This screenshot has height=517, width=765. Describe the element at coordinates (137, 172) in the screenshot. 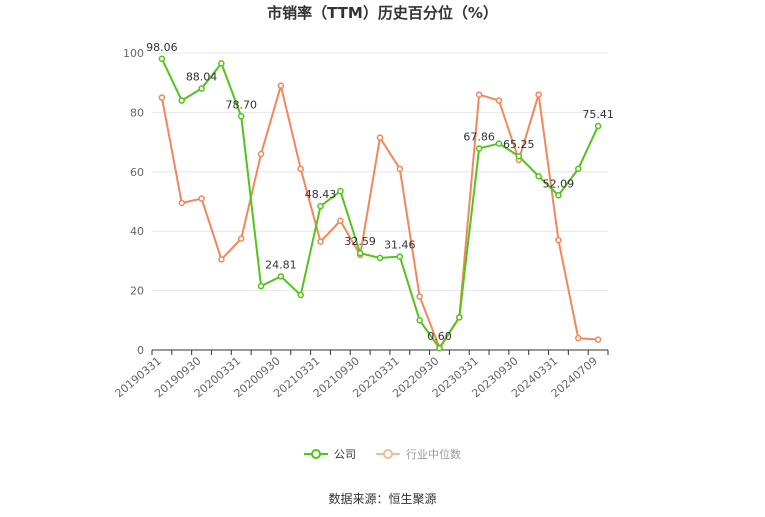

I see `y-tick-label: 60` at that location.